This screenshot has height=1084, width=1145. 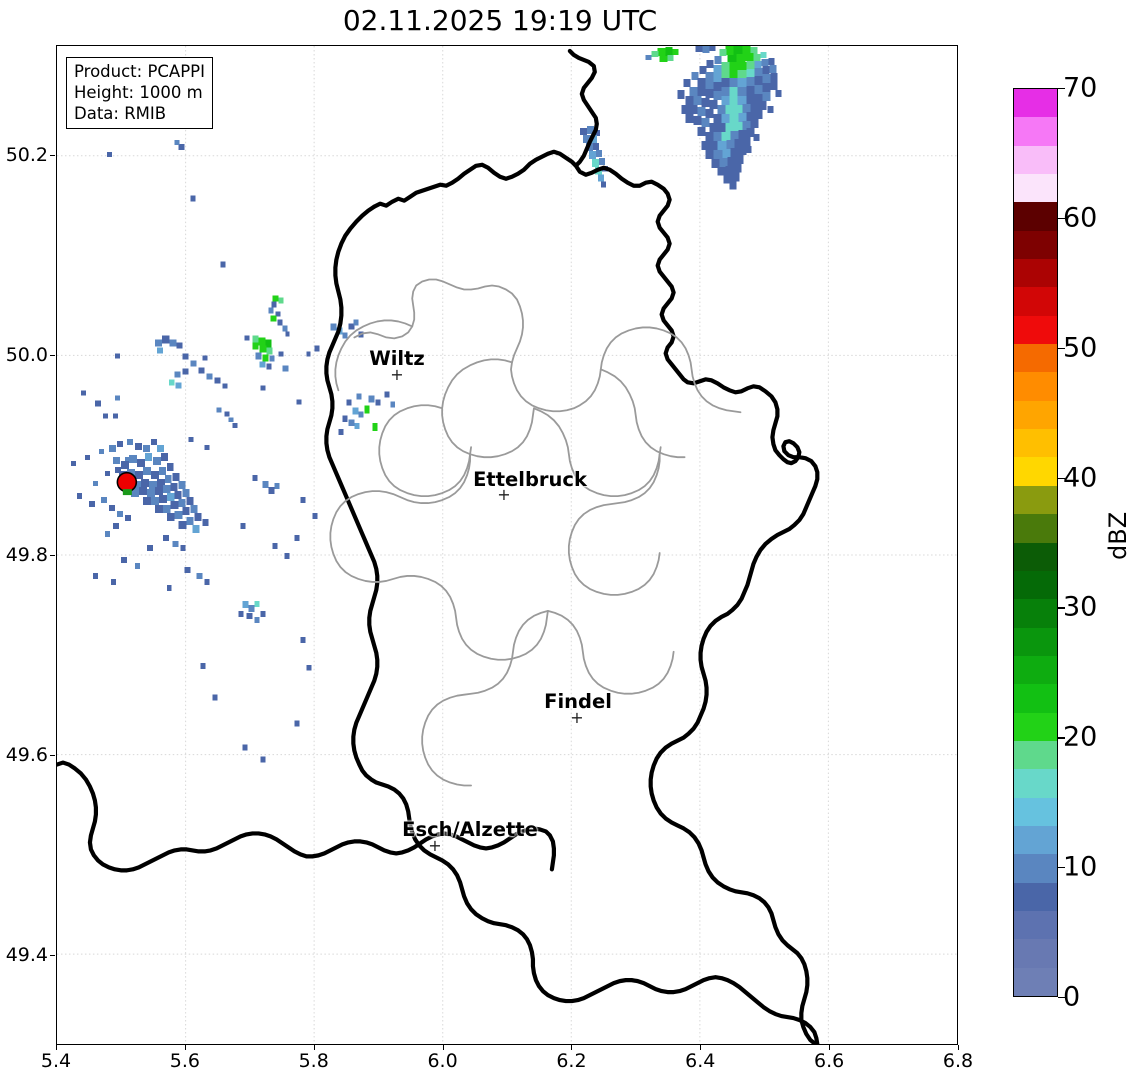 I want to click on colorbar, so click(x=1035, y=542).